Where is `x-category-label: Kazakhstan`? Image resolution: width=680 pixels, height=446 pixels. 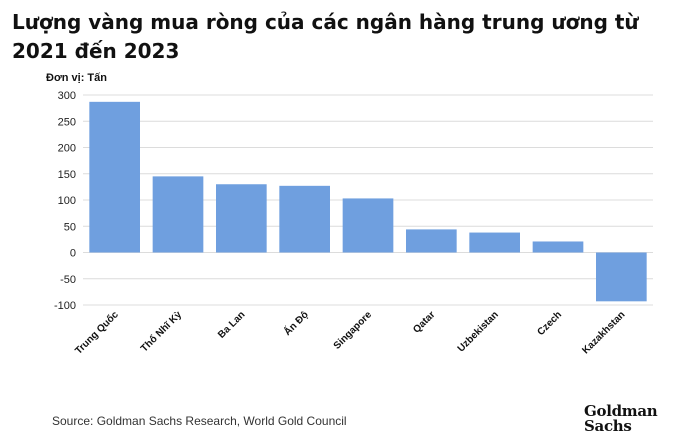 x-category-label: Kazakhstan is located at coordinates (603, 332).